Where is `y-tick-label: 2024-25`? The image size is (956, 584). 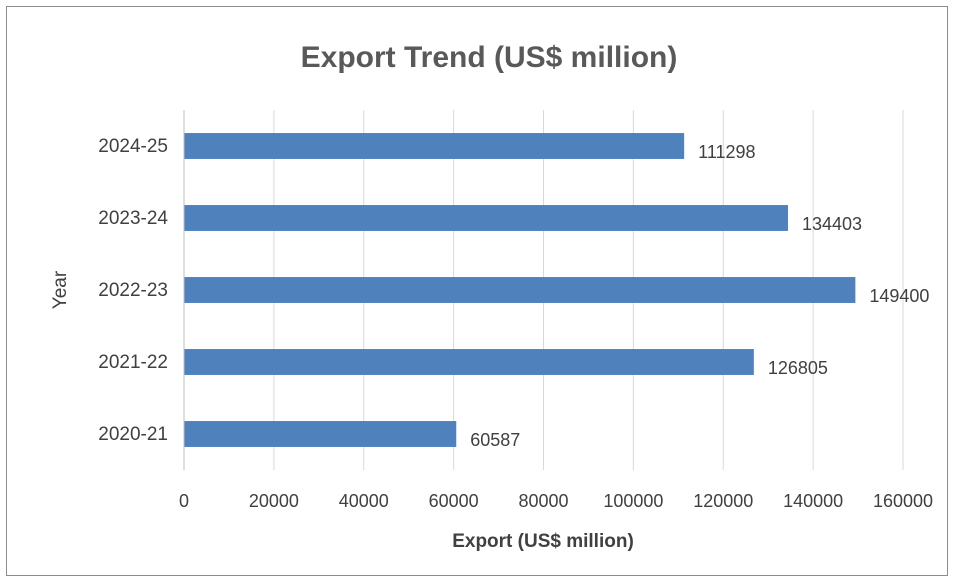
y-tick-label: 2024-25 is located at coordinates (133, 146).